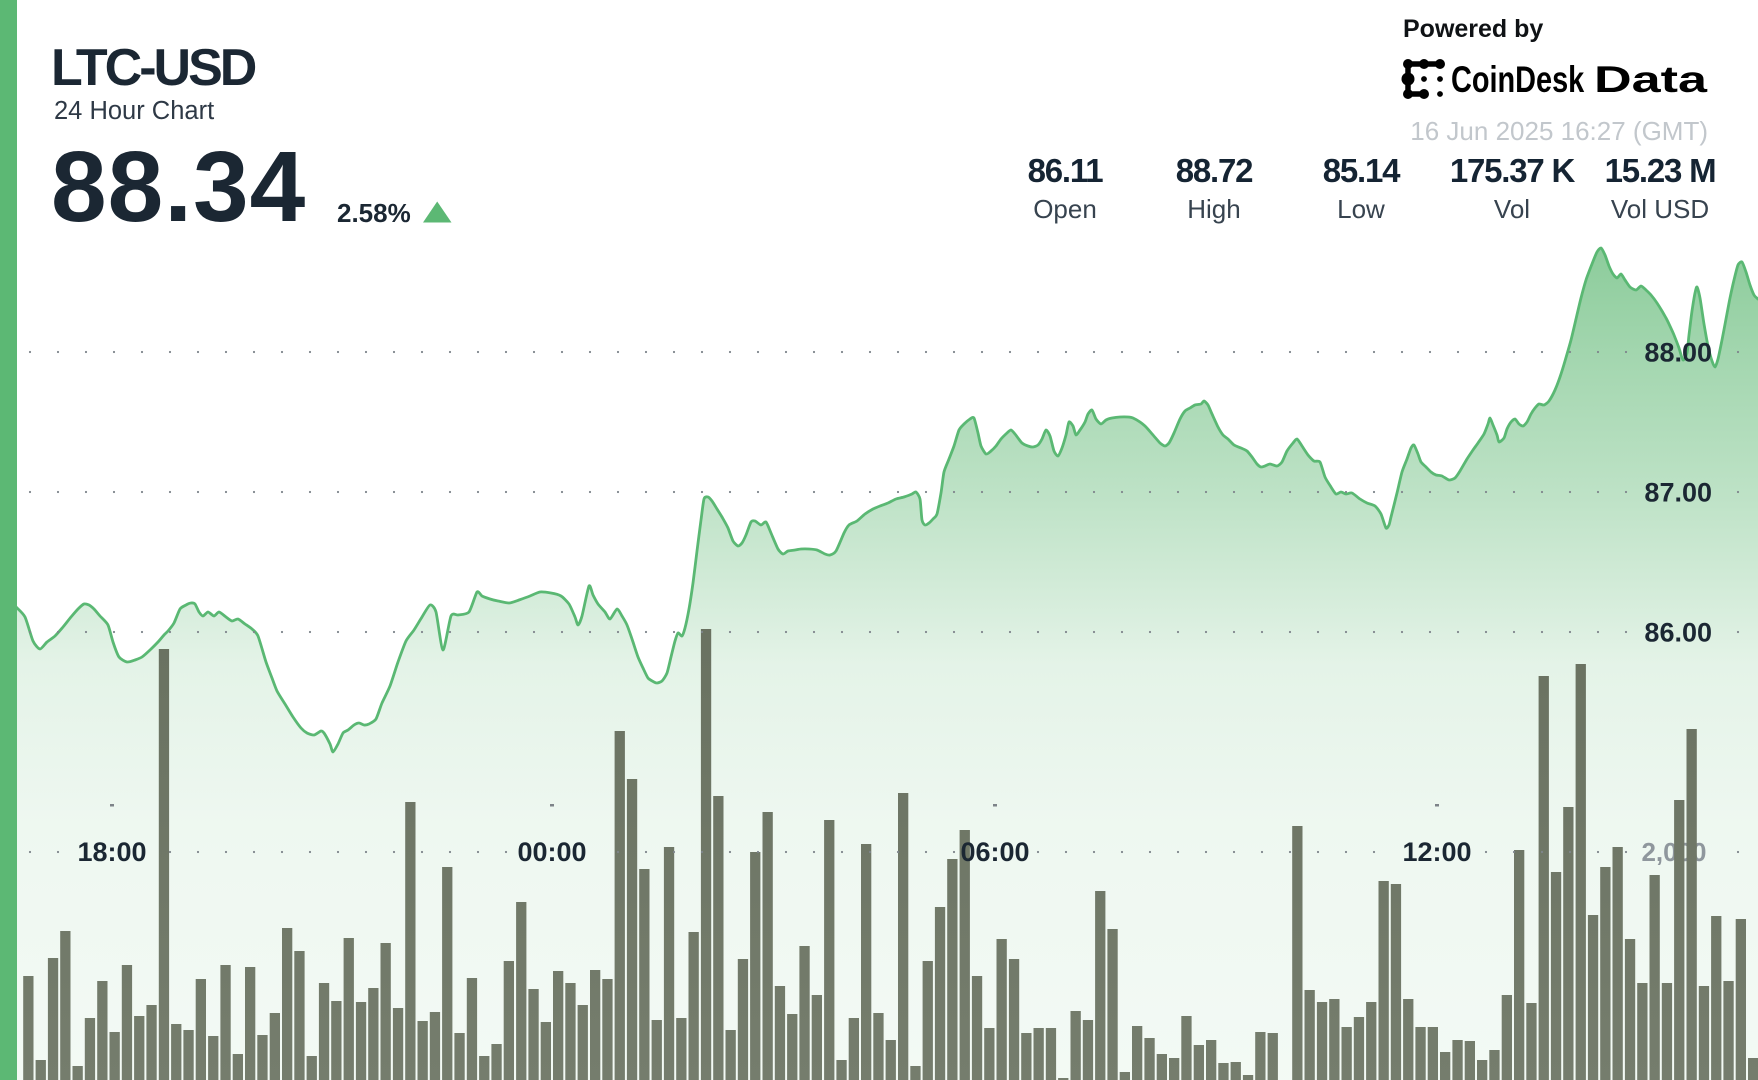 This screenshot has height=1080, width=1758. I want to click on svg-text: Low, so click(1361, 209).